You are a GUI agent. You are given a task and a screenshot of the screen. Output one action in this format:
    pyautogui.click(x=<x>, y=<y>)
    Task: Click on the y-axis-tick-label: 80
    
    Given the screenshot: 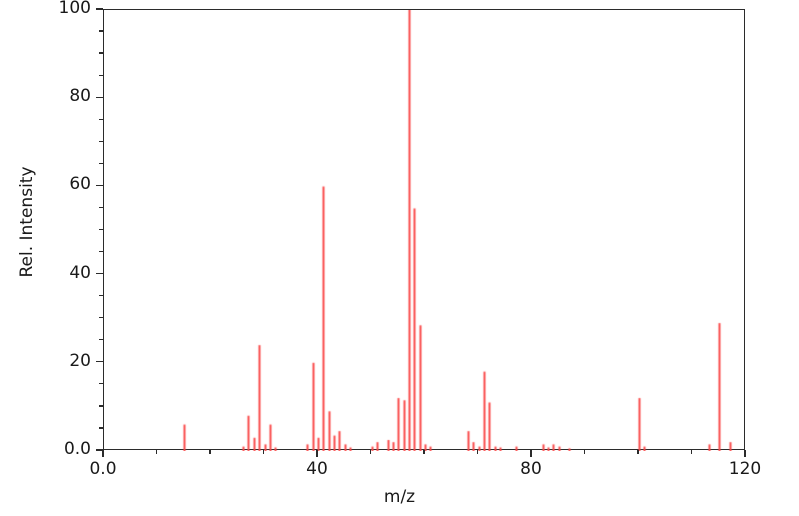 What is the action you would take?
    pyautogui.click(x=80, y=96)
    